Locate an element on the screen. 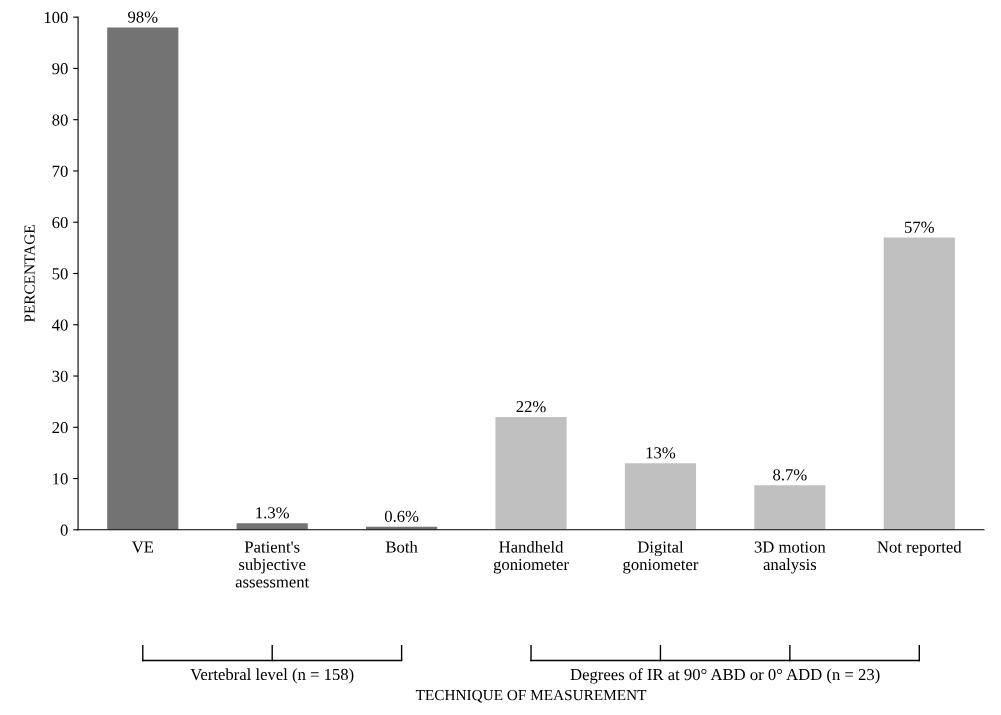 The image size is (1001, 715). text: TECHNIQUE OF MEASUREMENT is located at coordinates (531, 696).